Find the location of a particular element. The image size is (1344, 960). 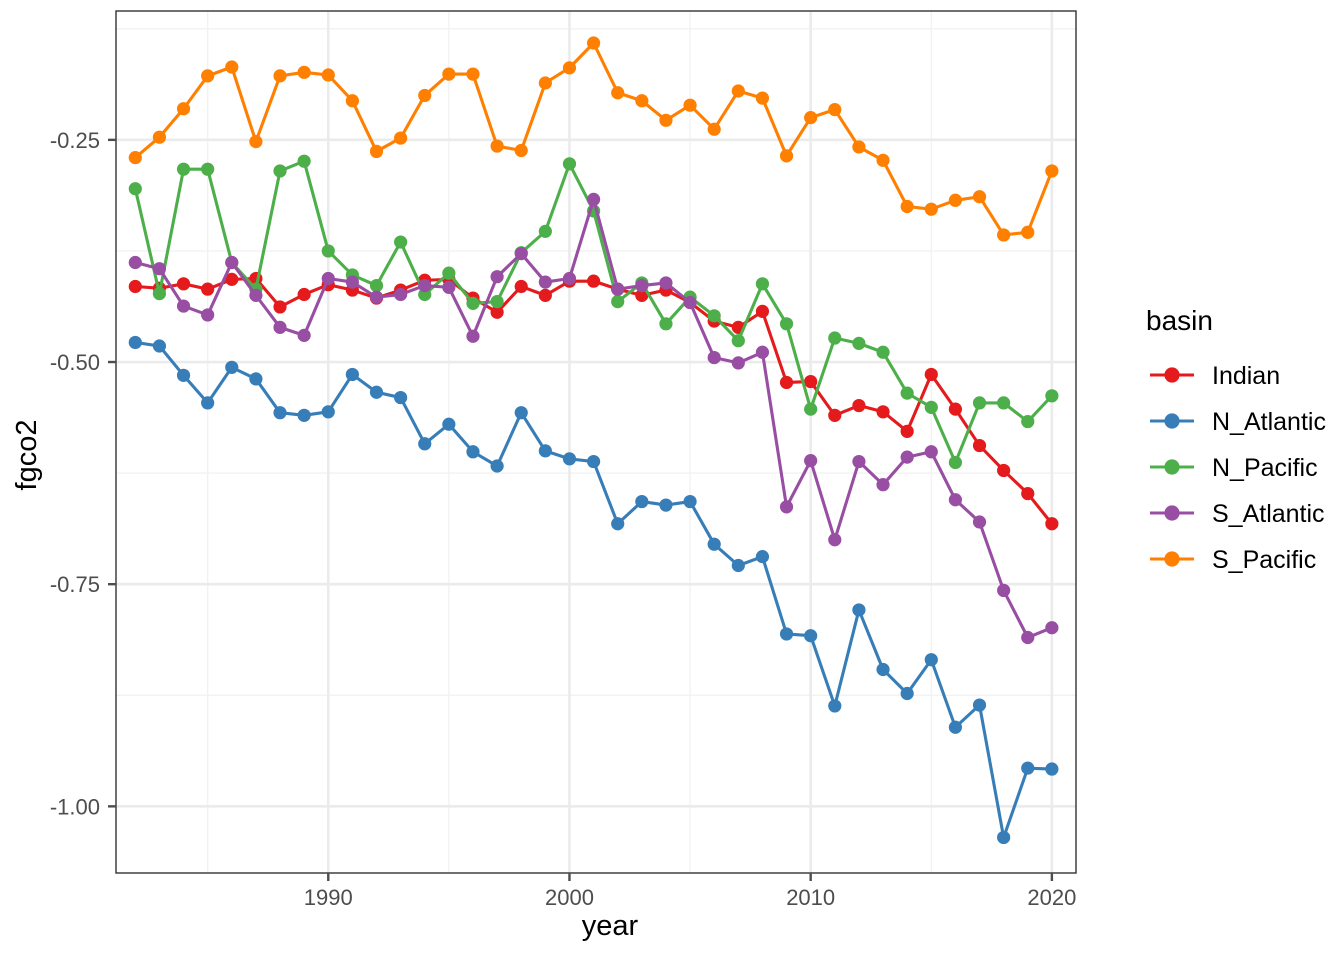

legend-item-s-pacific: S_Pacific is located at coordinates (1243, 559).